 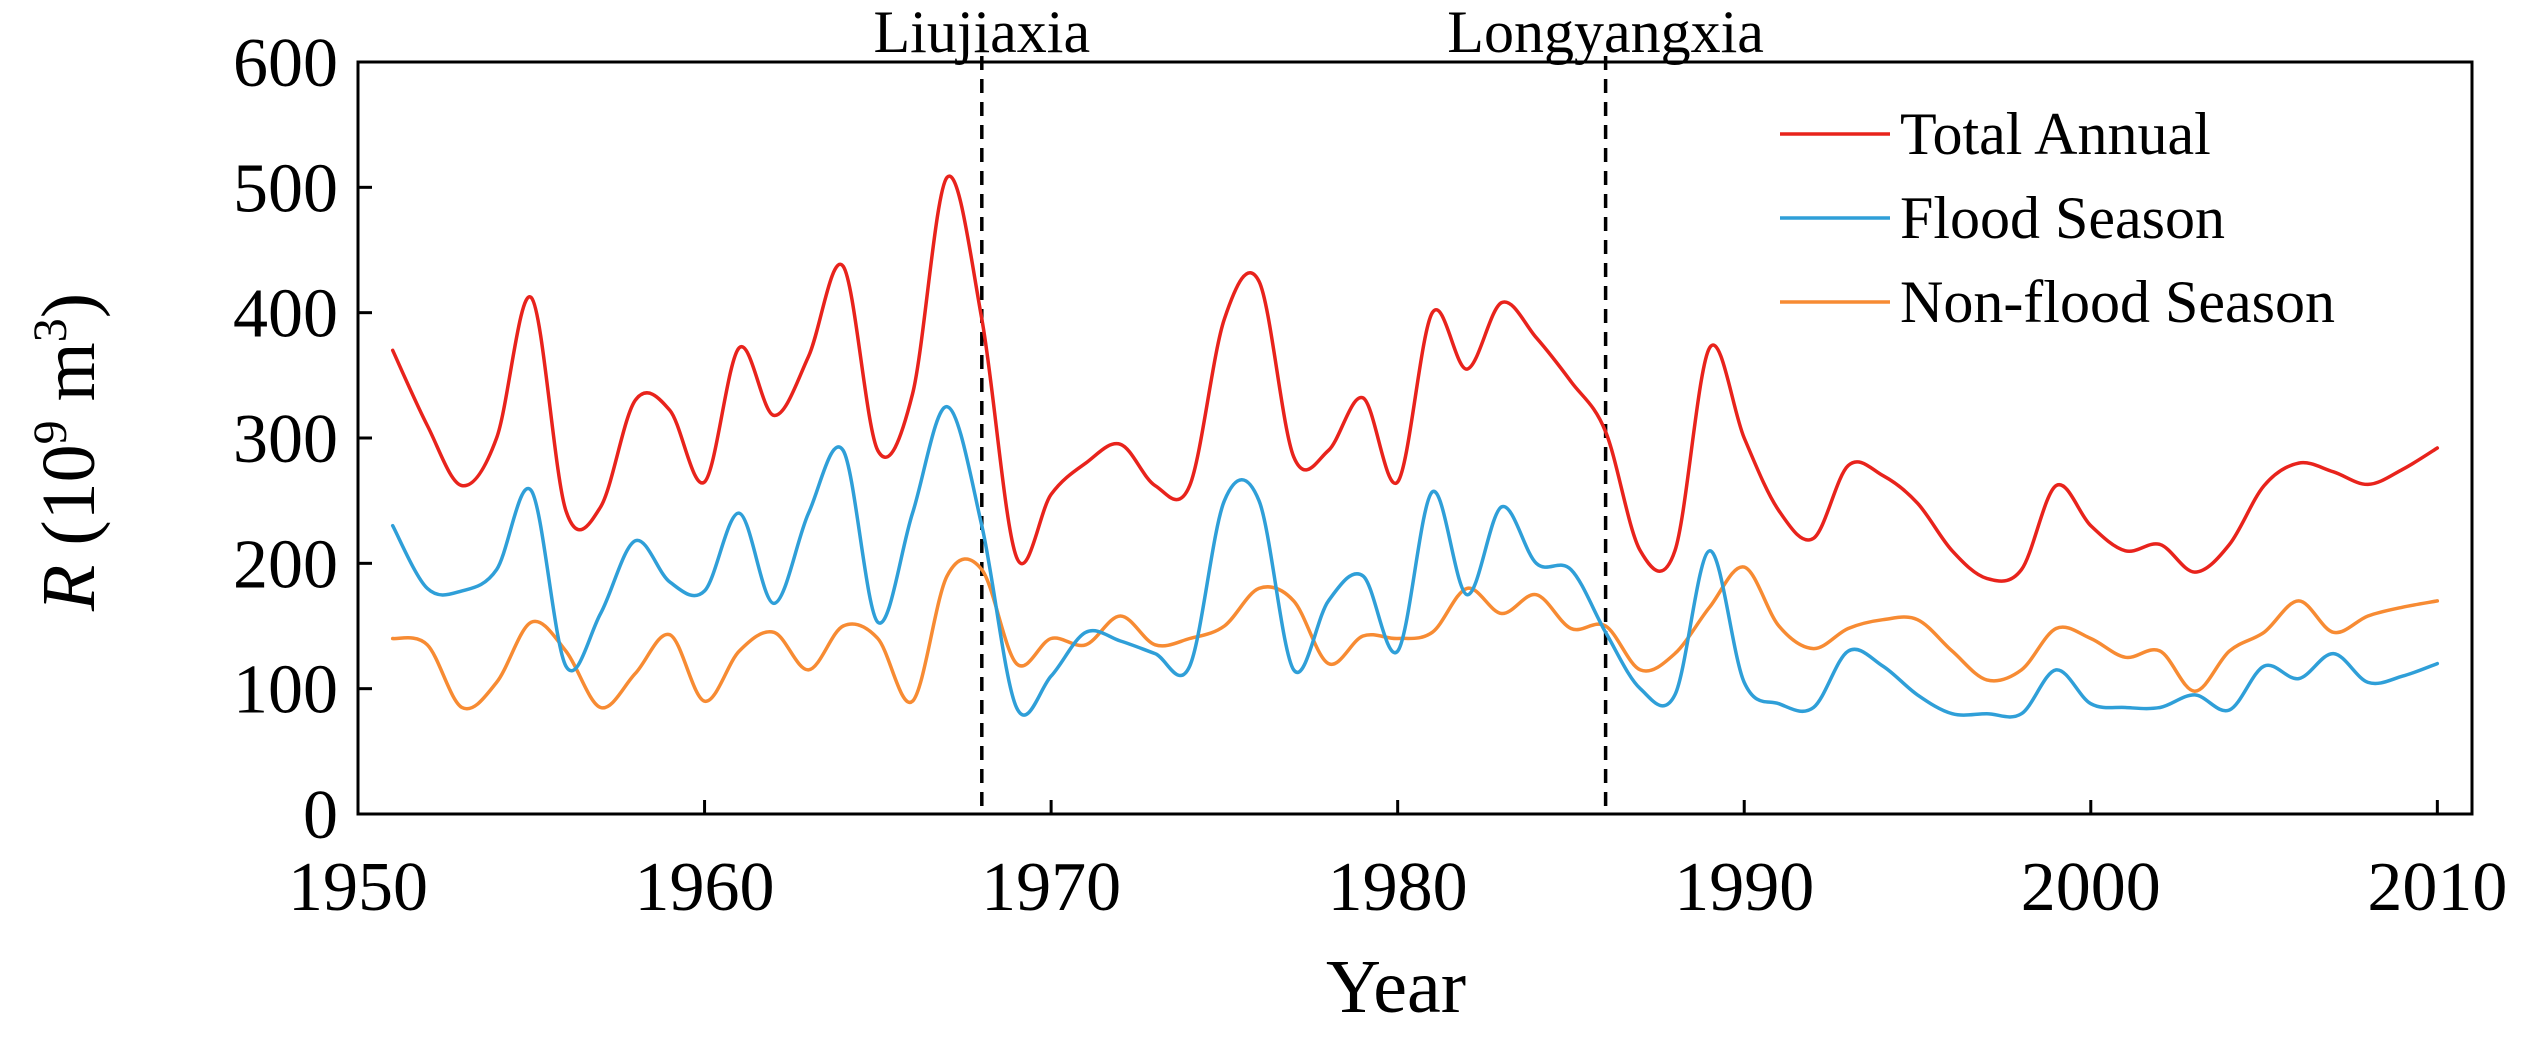 I want to click on x-axis-ticks: 1950 1960 1970 1980 1990 2000 2010, so click(x=1397, y=863).